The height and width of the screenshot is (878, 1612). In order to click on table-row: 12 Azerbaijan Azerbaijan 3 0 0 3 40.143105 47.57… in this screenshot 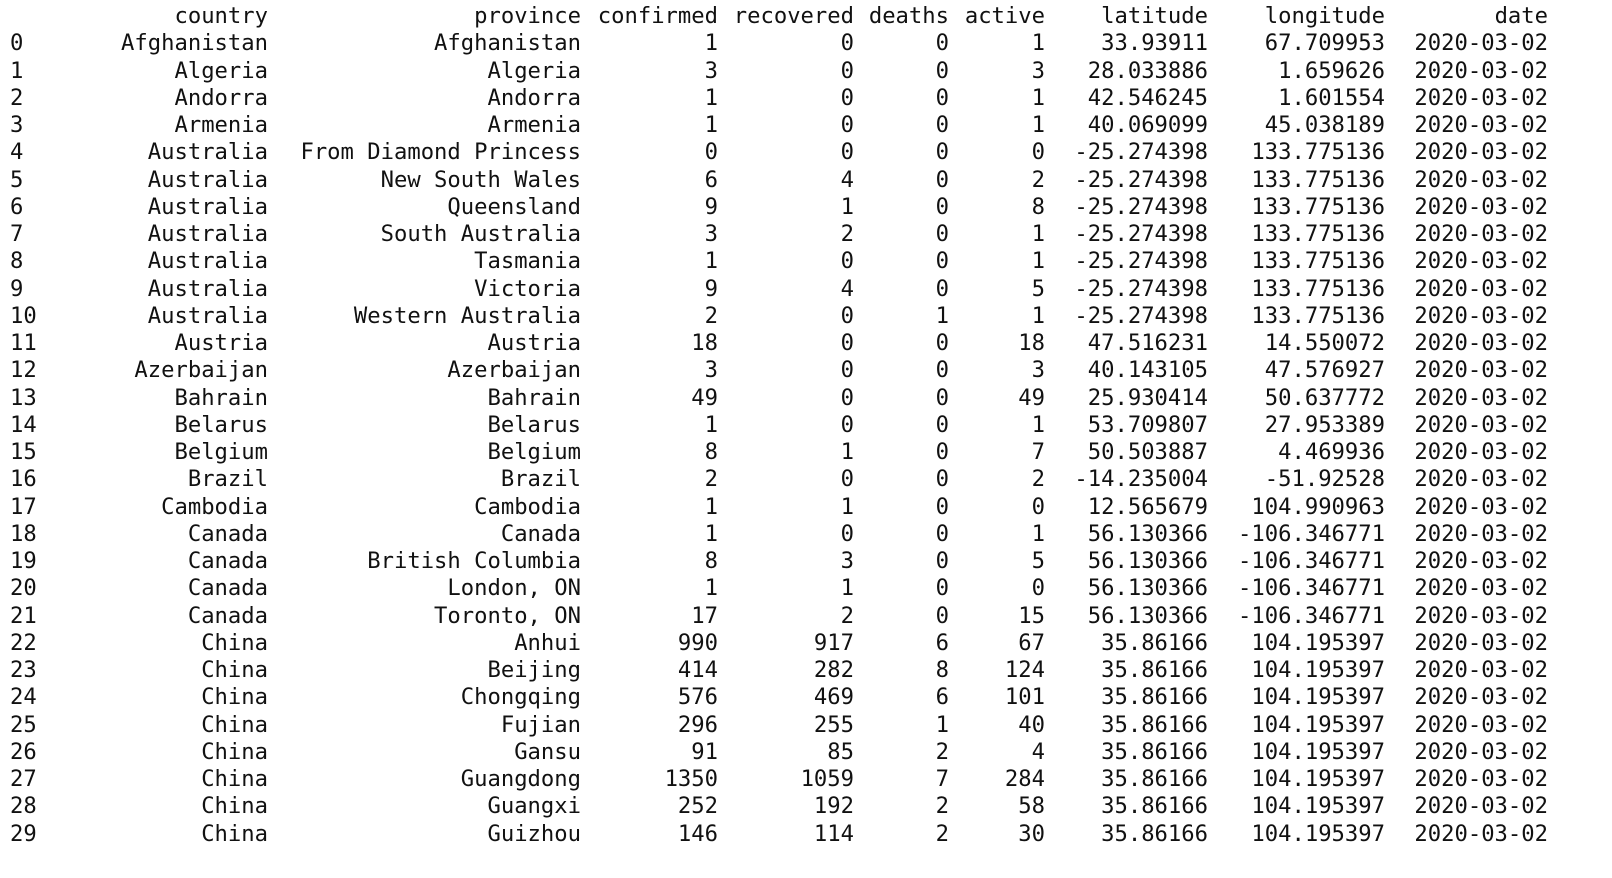, I will do `click(806, 370)`.